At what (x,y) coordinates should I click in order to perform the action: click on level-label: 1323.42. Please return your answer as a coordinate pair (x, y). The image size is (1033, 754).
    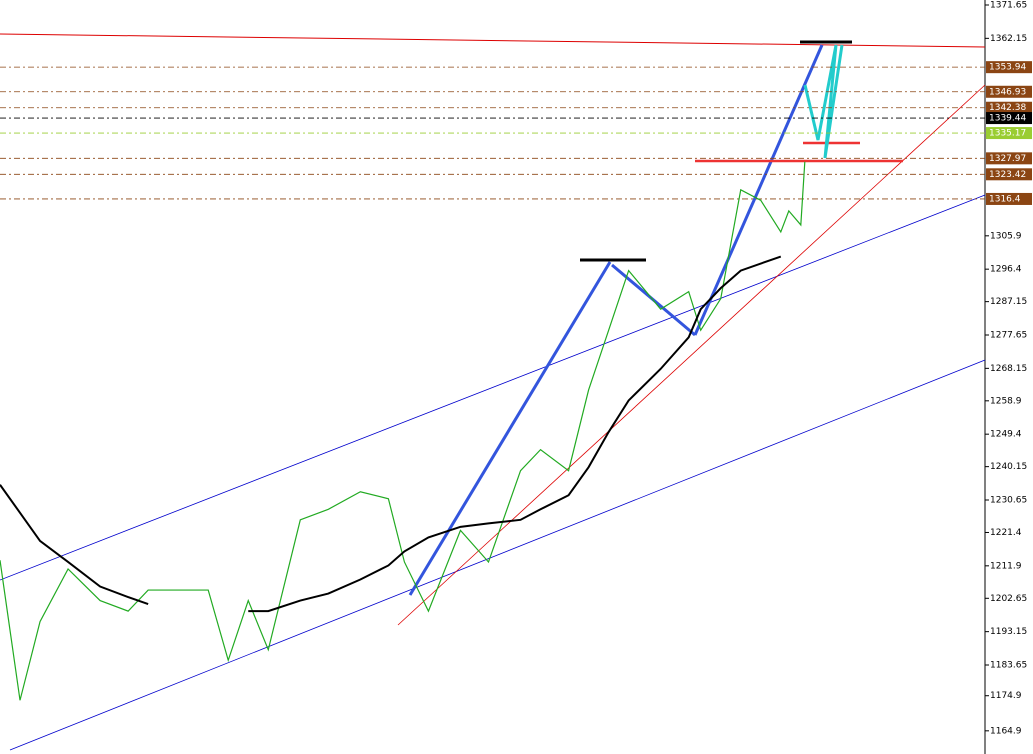
    Looking at the image, I should click on (1007, 175).